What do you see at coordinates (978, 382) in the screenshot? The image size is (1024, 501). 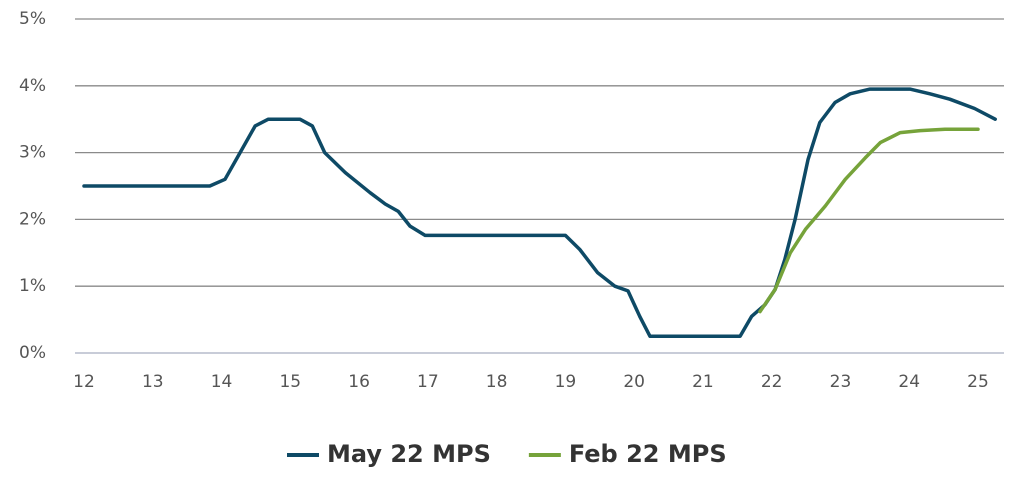 I see `x-tick-label: 25` at bounding box center [978, 382].